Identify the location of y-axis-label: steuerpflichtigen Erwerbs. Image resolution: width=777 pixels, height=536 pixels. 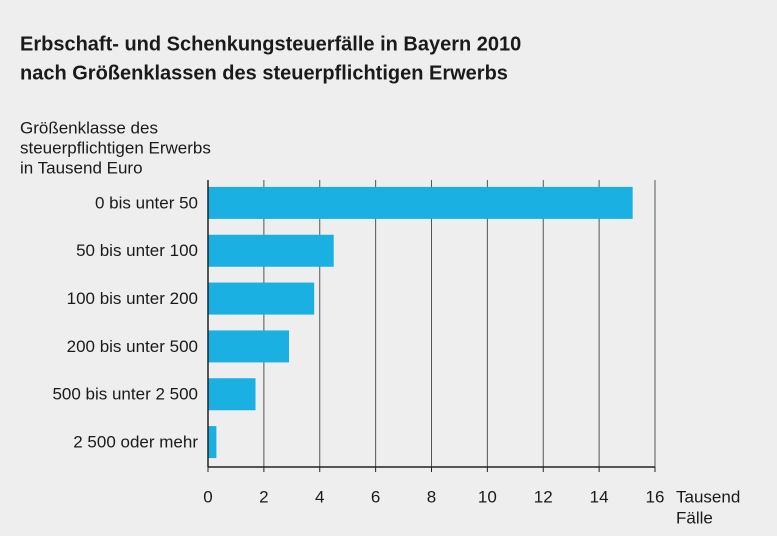
(115, 147).